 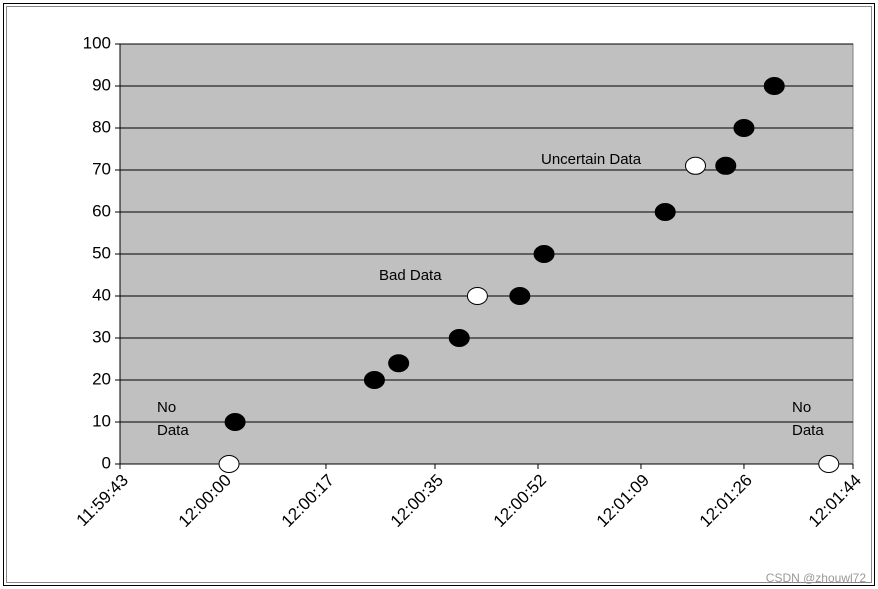 What do you see at coordinates (106, 462) in the screenshot?
I see `y-tick-label: 0` at bounding box center [106, 462].